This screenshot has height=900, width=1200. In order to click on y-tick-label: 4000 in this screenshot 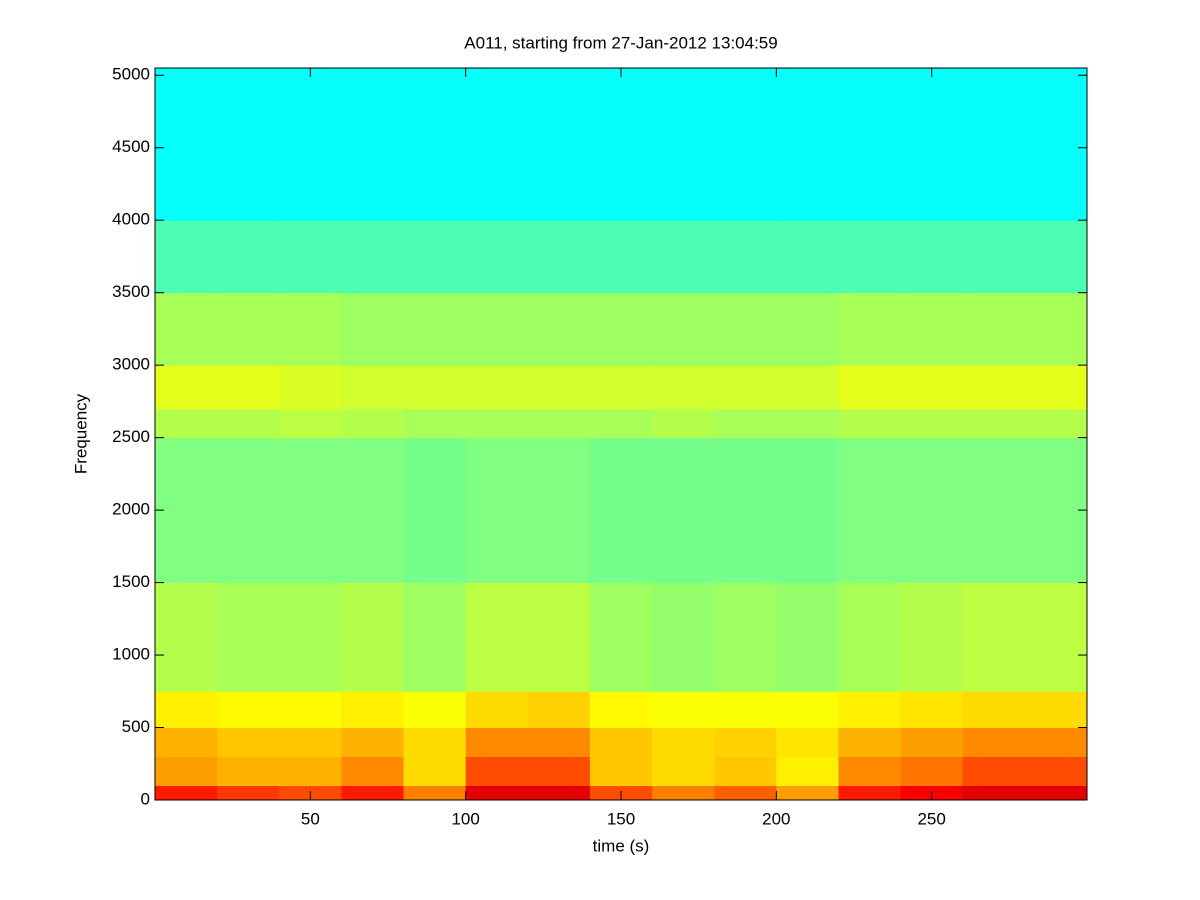, I will do `click(131, 219)`.